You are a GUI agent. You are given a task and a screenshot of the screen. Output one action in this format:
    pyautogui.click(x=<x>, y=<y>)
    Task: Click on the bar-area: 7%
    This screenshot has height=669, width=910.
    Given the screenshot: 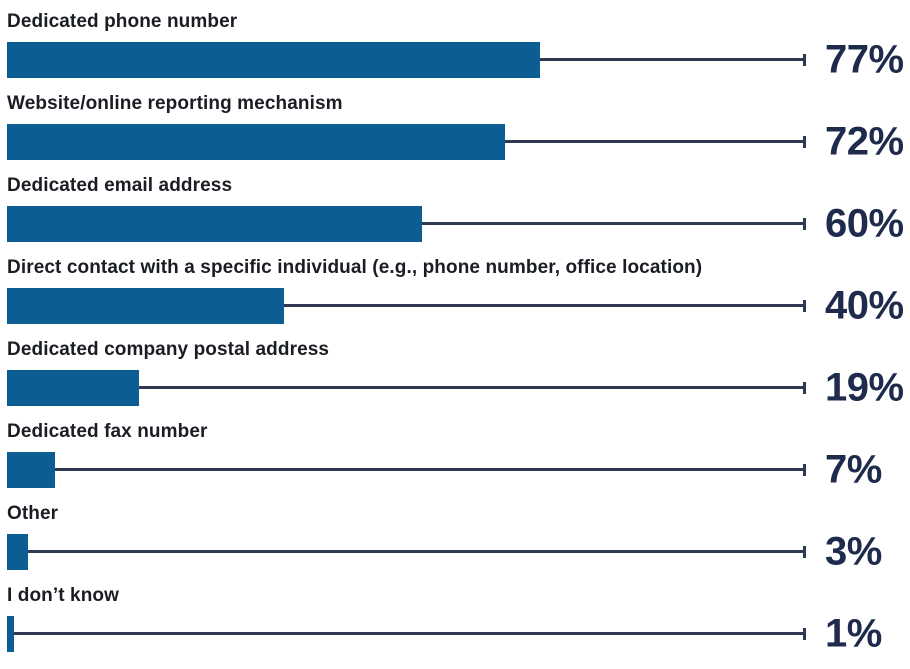 What is the action you would take?
    pyautogui.click(x=458, y=470)
    